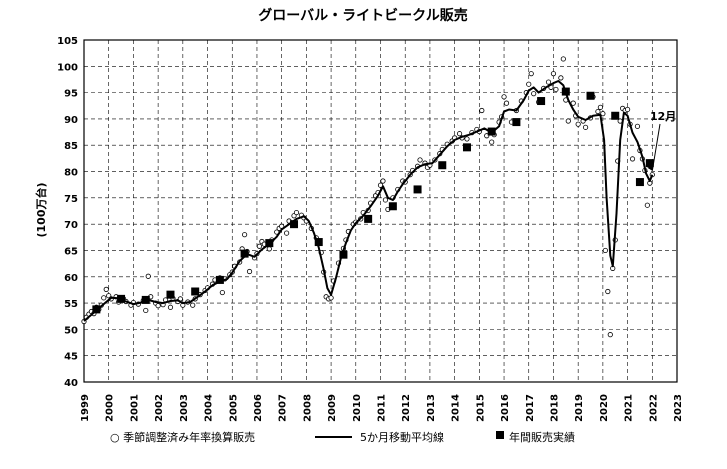 Image resolution: width=727 pixels, height=469 pixels. What do you see at coordinates (71, 120) in the screenshot?
I see `y-tick-label: 90` at bounding box center [71, 120].